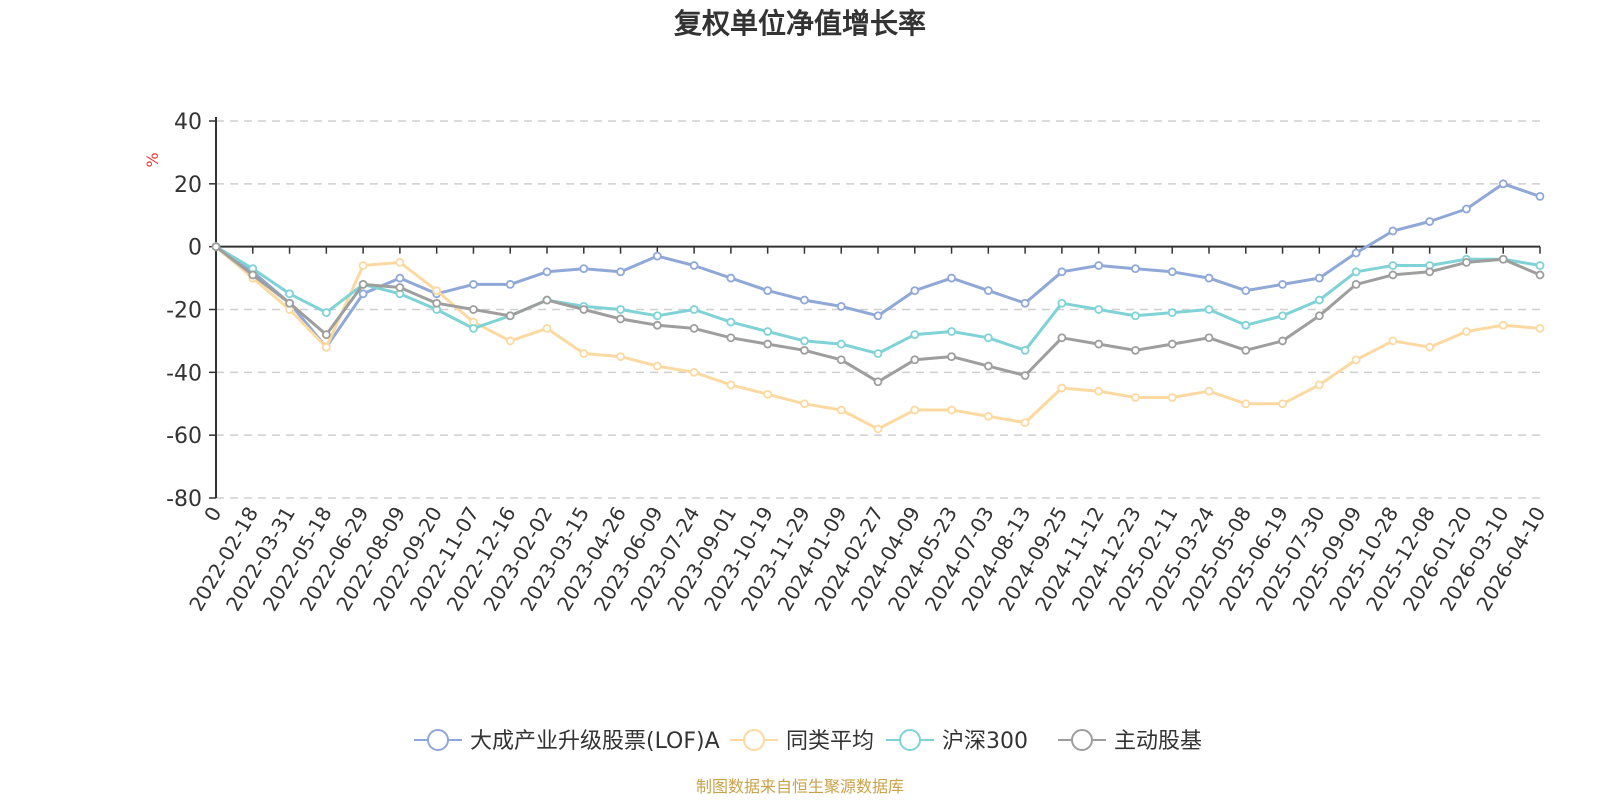 The height and width of the screenshot is (800, 1600). I want to click on y-tick-label: 20, so click(188, 185).